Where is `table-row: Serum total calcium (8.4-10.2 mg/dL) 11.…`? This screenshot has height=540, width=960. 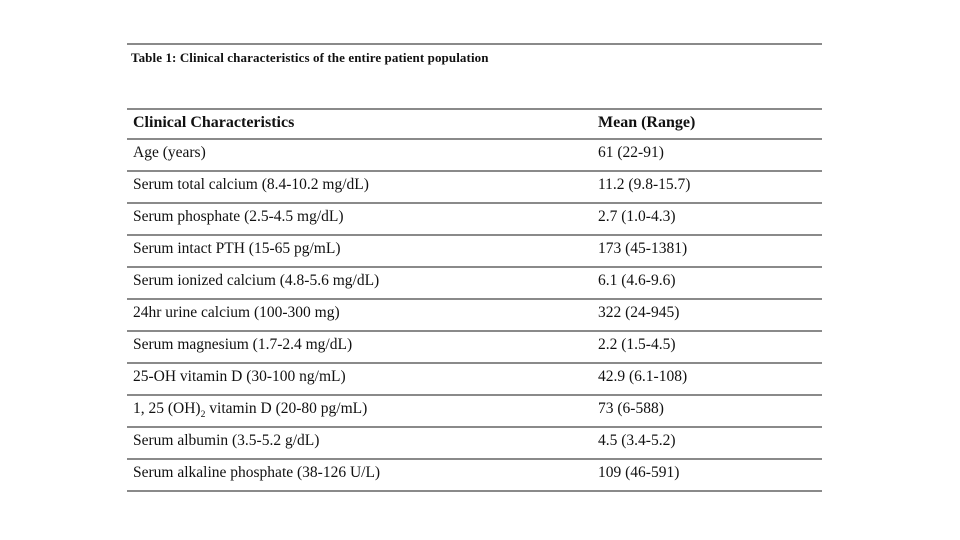 table-row: Serum total calcium (8.4-10.2 mg/dL) 11.… is located at coordinates (474, 187).